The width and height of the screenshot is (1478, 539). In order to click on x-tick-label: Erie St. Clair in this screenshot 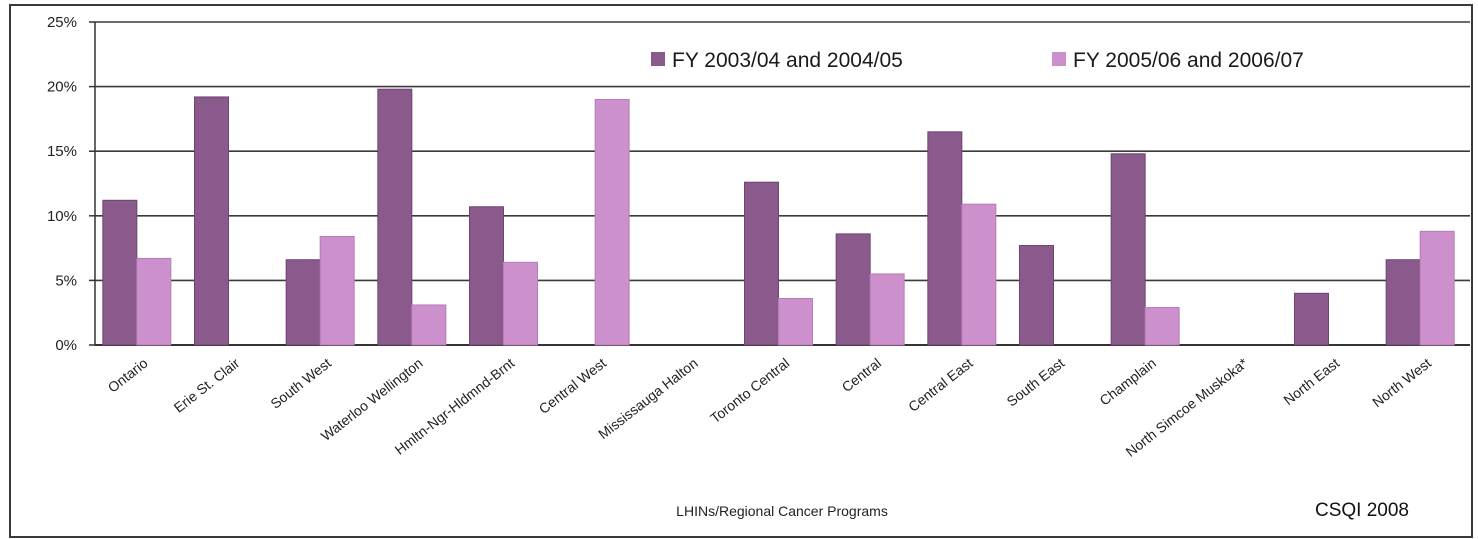, I will do `click(207, 385)`.